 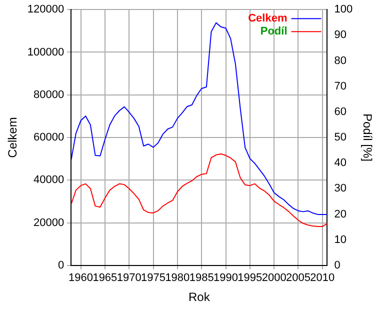 What do you see at coordinates (340, 112) in the screenshot?
I see `y2-tick-label: 60` at bounding box center [340, 112].